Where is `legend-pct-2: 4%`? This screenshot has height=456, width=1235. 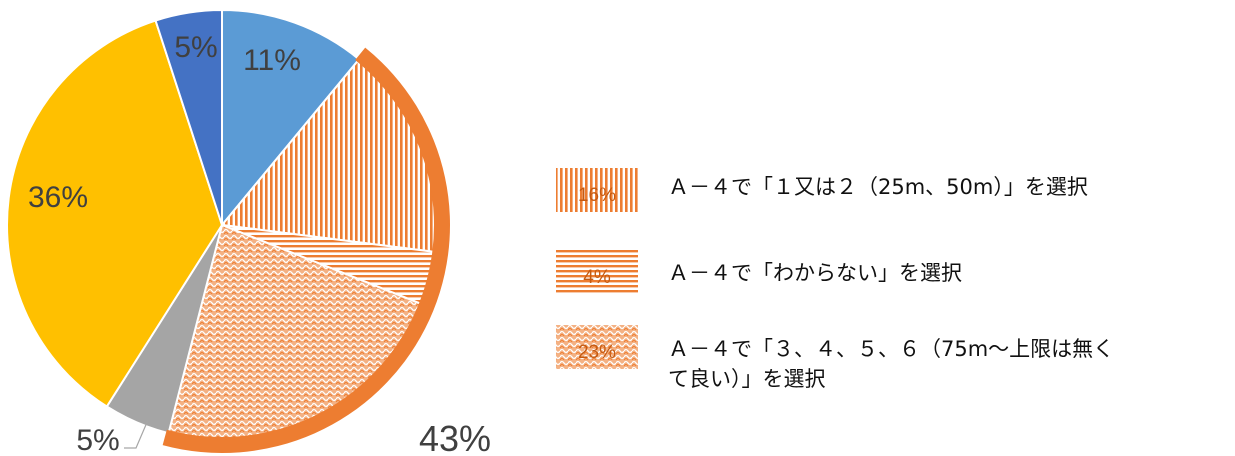 legend-pct-2: 4% is located at coordinates (597, 277).